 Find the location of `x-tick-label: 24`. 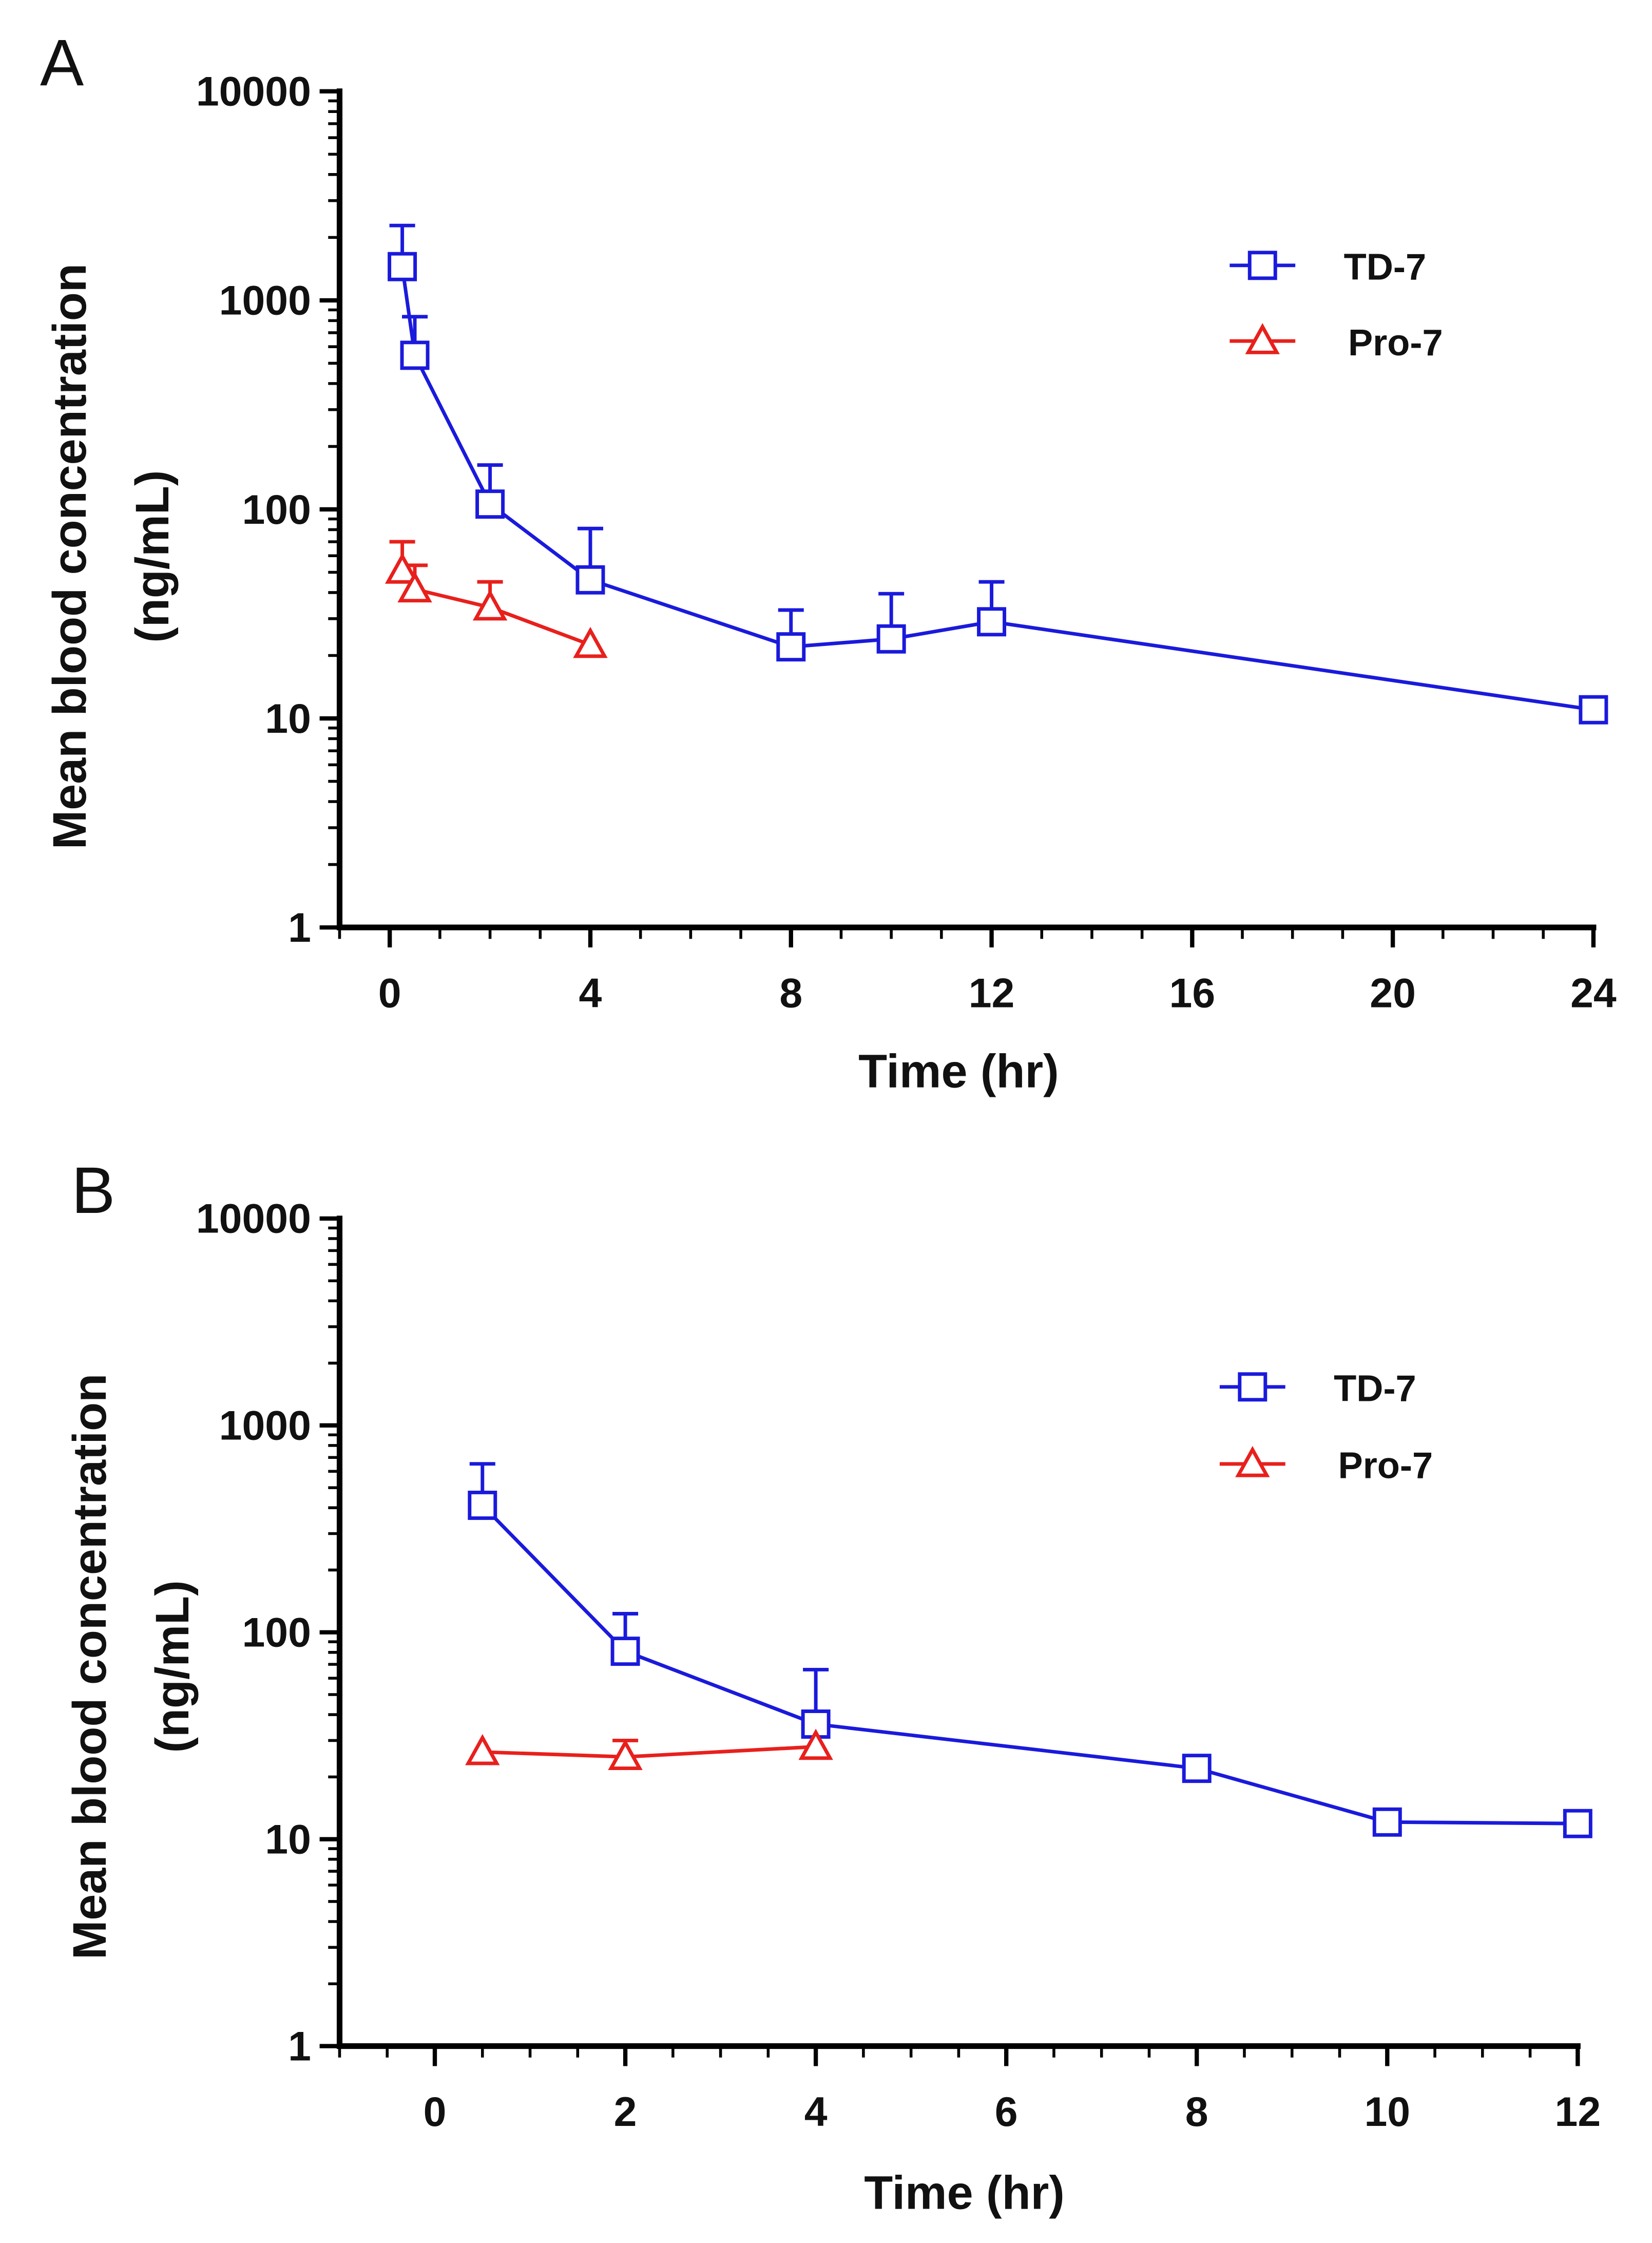

x-tick-label: 24 is located at coordinates (1593, 994).